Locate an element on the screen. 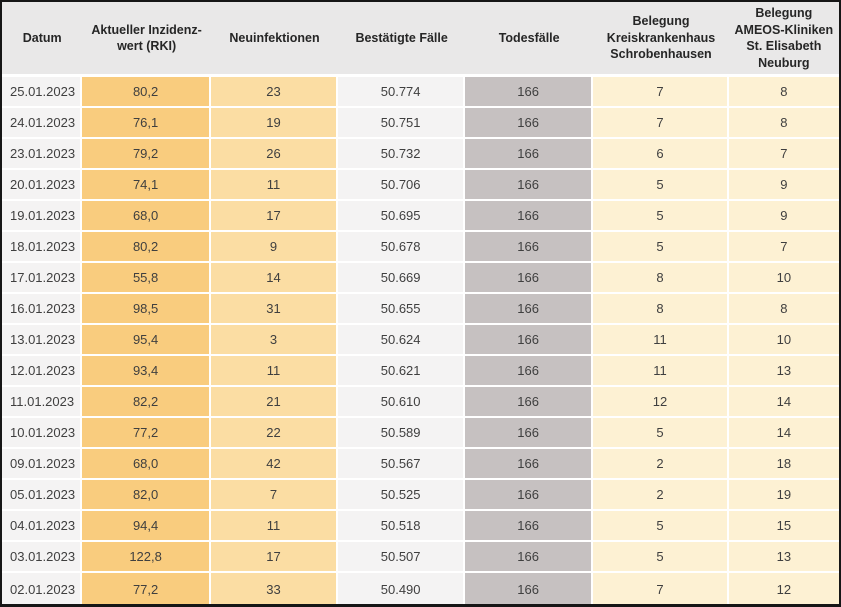 The width and height of the screenshot is (841, 607). cell-neuinf: 3 is located at coordinates (274, 340).